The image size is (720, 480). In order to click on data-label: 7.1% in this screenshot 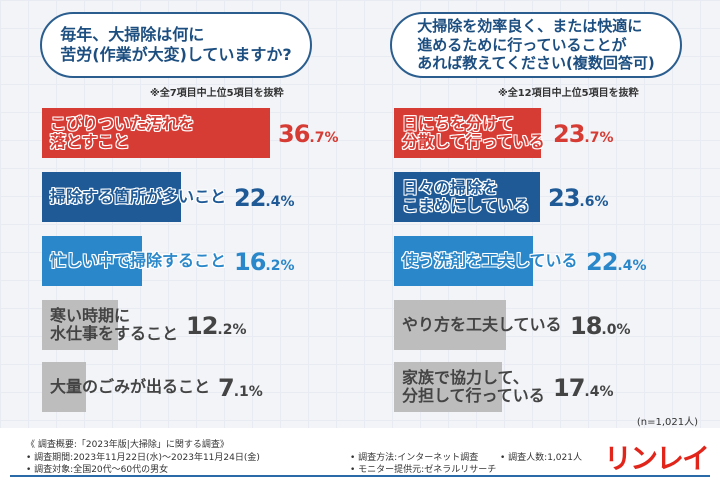, I will do `click(240, 387)`.